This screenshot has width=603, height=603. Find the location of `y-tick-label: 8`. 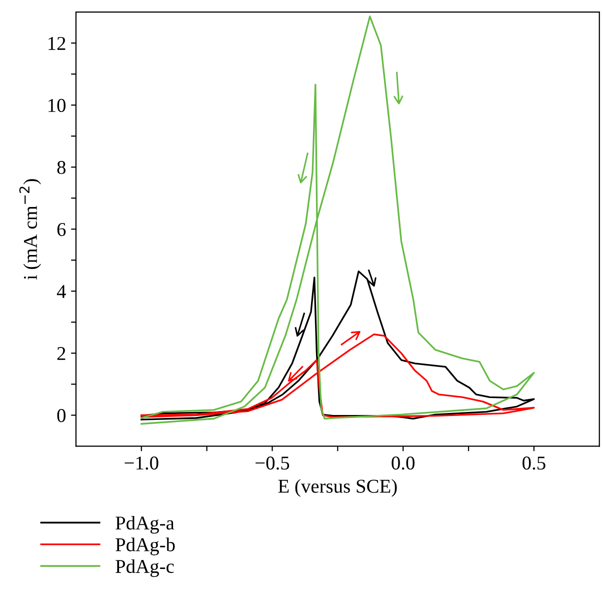

y-tick-label: 8 is located at coordinates (61, 167).